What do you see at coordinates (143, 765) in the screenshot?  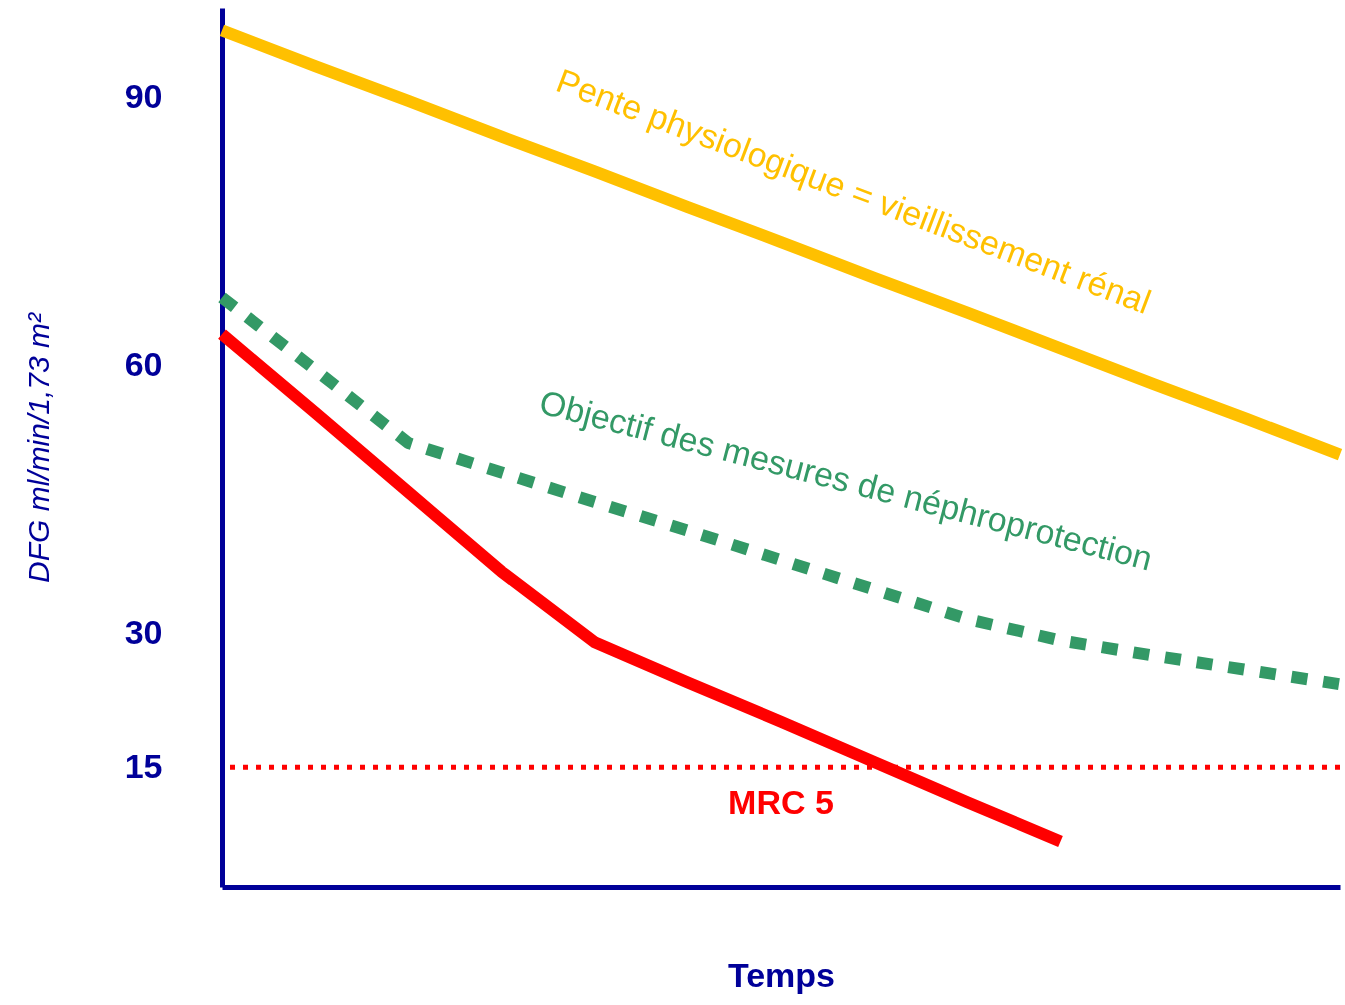 I see `y-tick-label: 15` at bounding box center [143, 765].